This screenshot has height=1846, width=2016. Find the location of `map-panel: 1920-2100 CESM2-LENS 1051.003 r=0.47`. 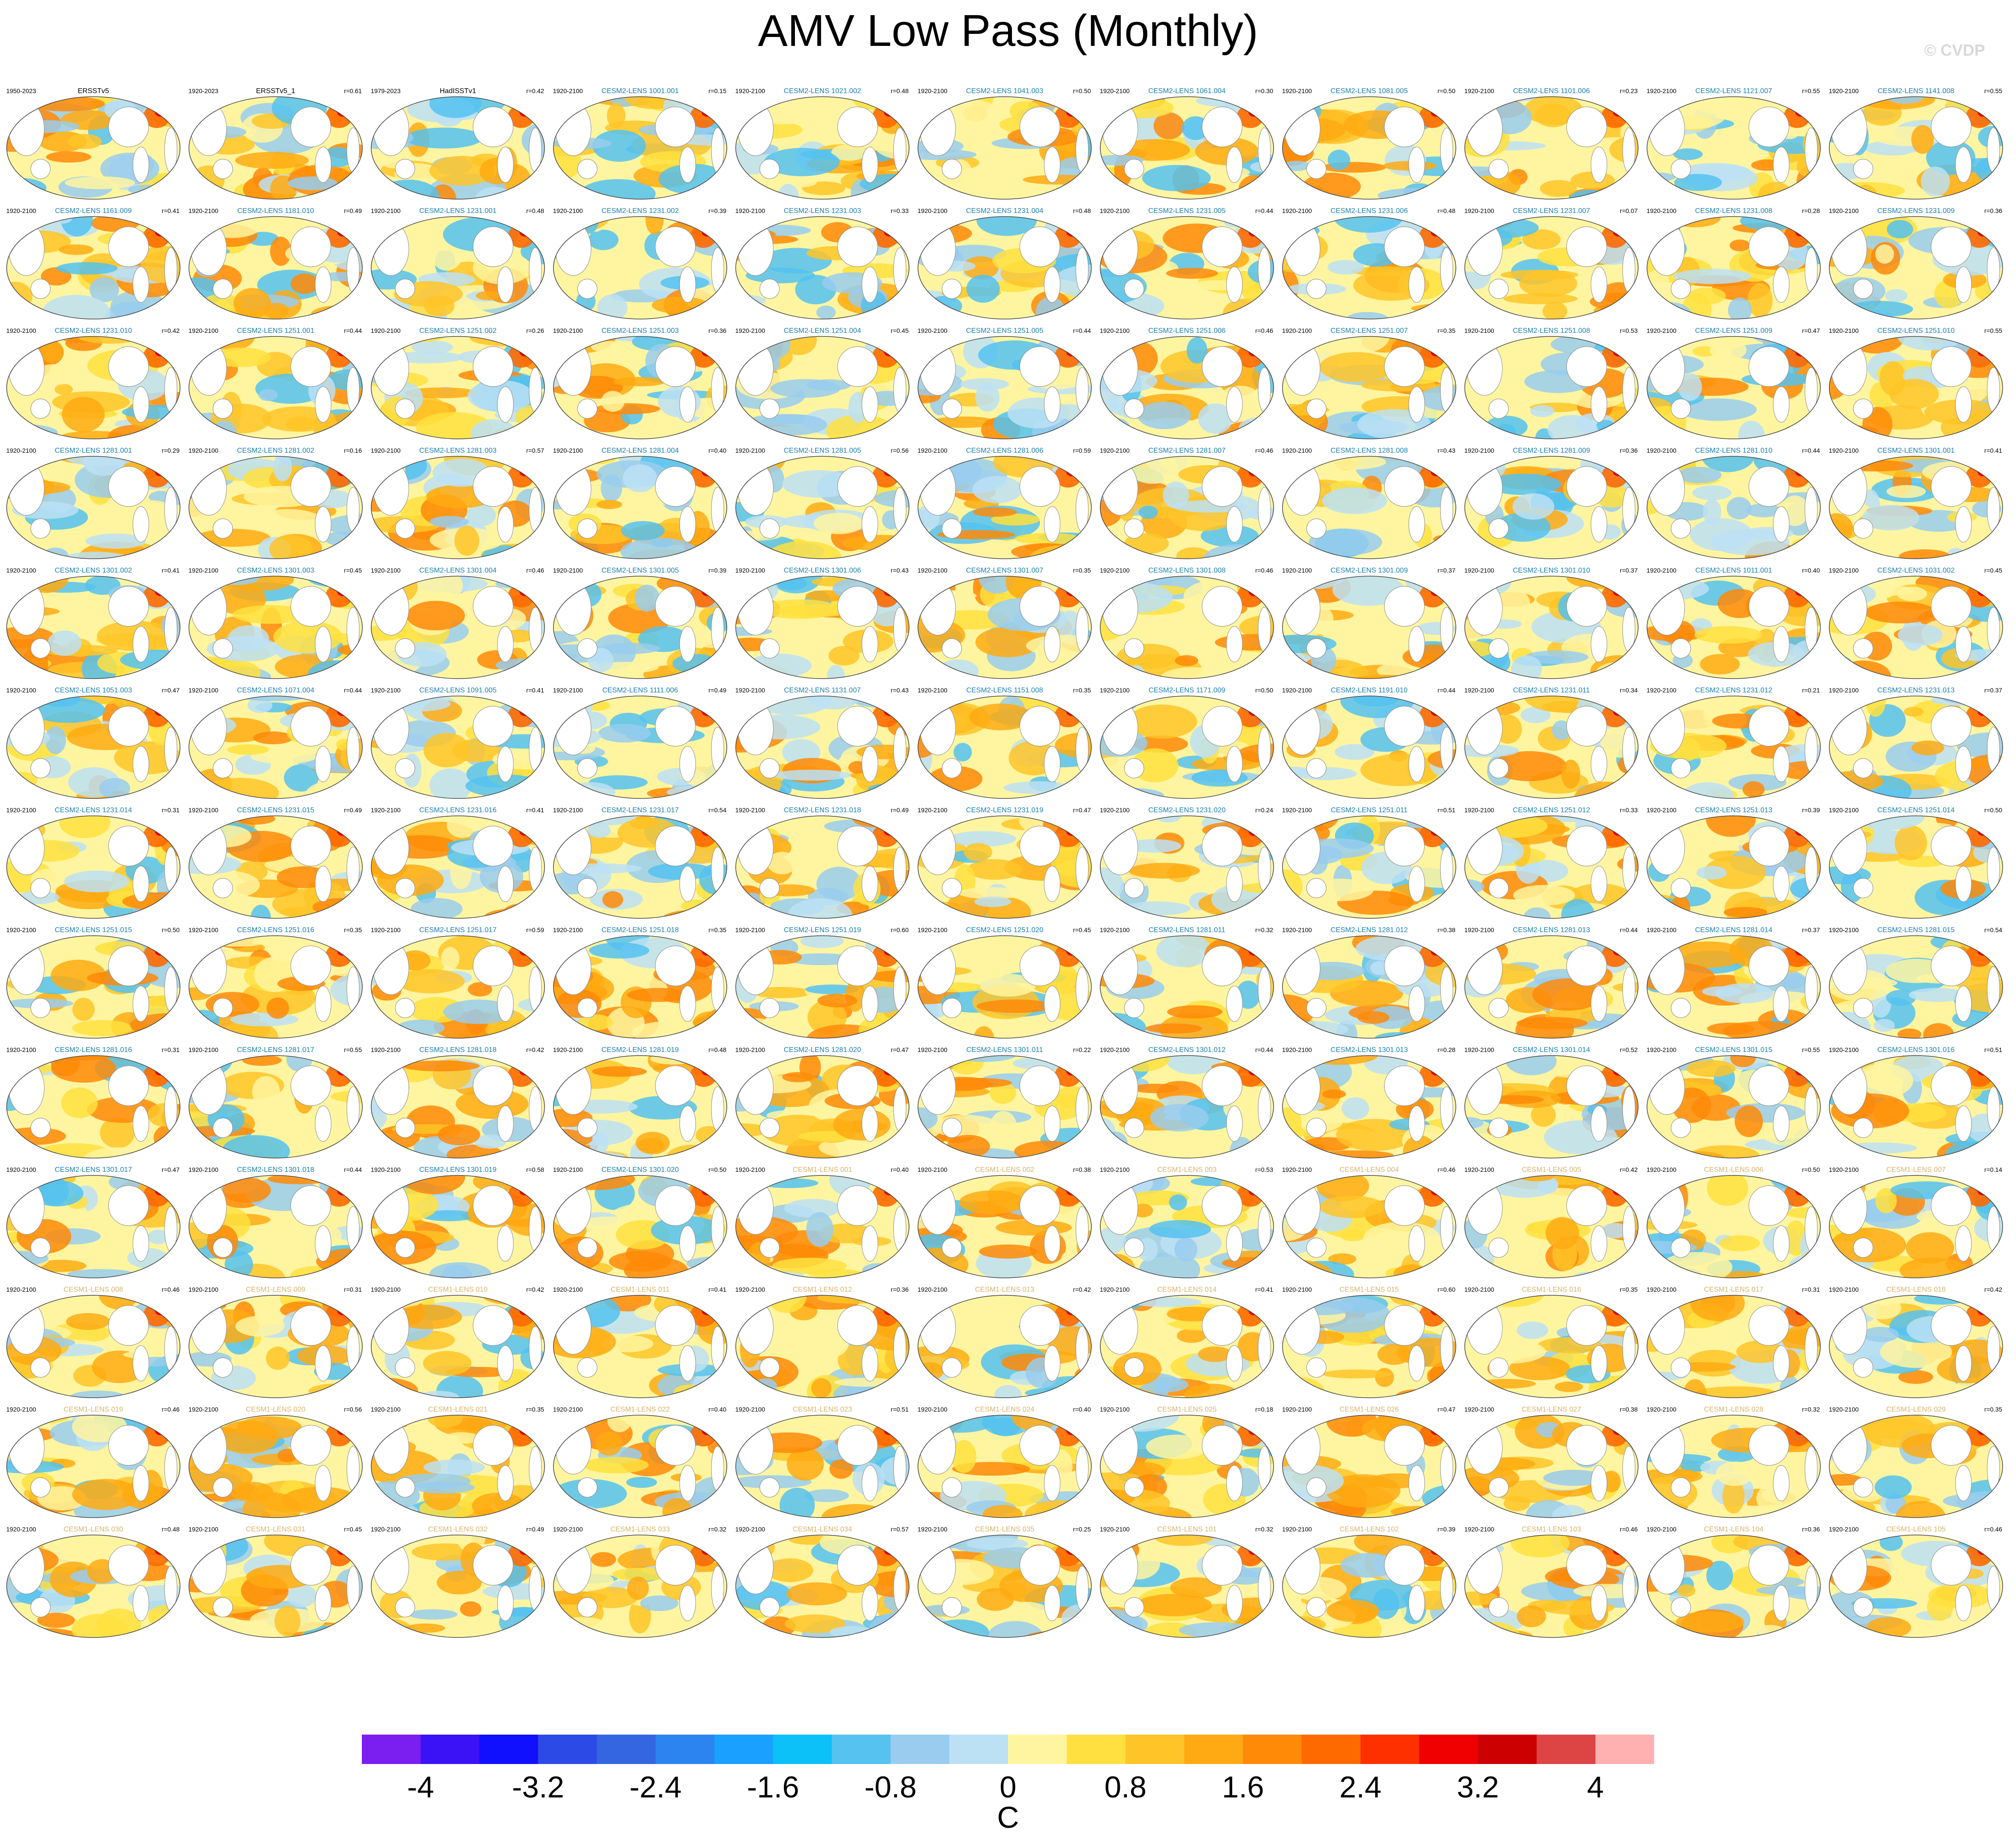

map-panel: 1920-2100 CESM2-LENS 1051.003 r=0.47 is located at coordinates (93, 744).